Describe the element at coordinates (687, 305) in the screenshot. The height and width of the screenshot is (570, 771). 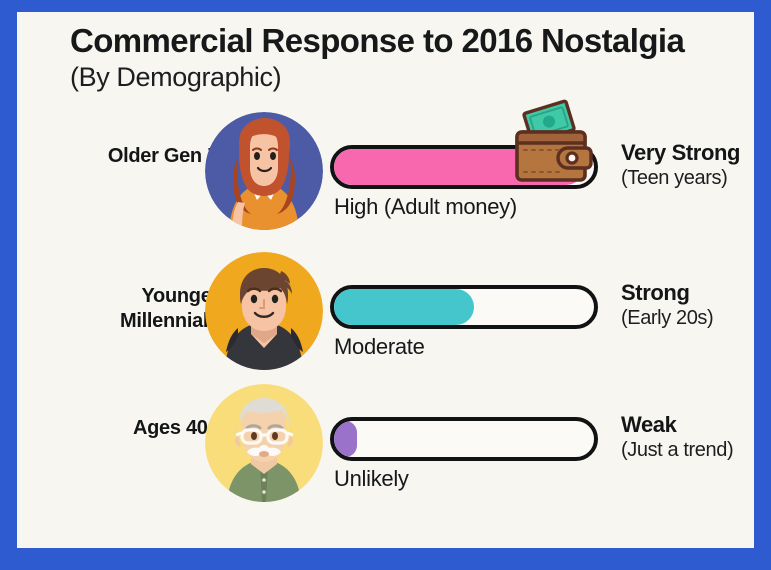
I see `level-label-group: Strong (Early 20s)` at that location.